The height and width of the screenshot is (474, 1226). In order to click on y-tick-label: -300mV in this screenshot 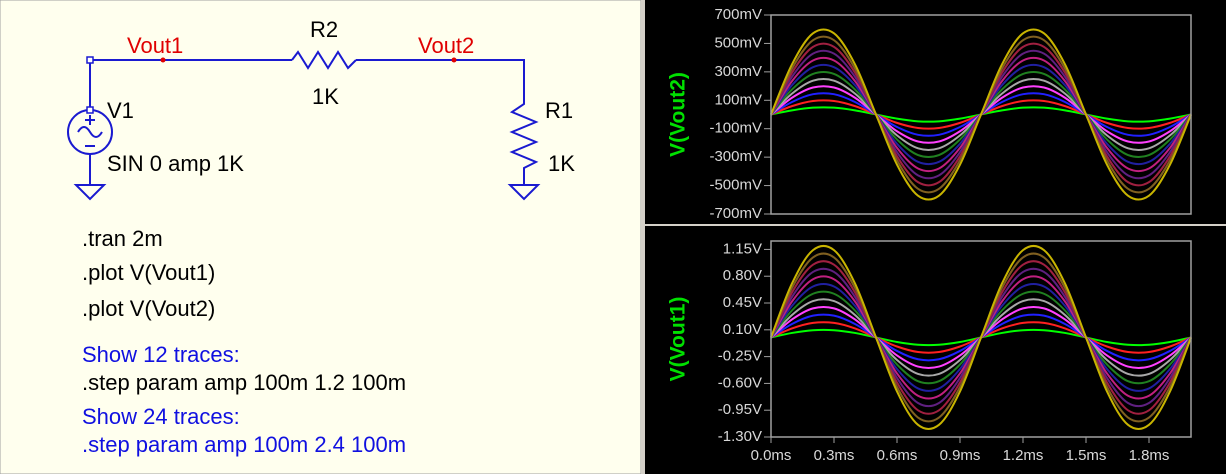, I will do `click(735, 156)`.